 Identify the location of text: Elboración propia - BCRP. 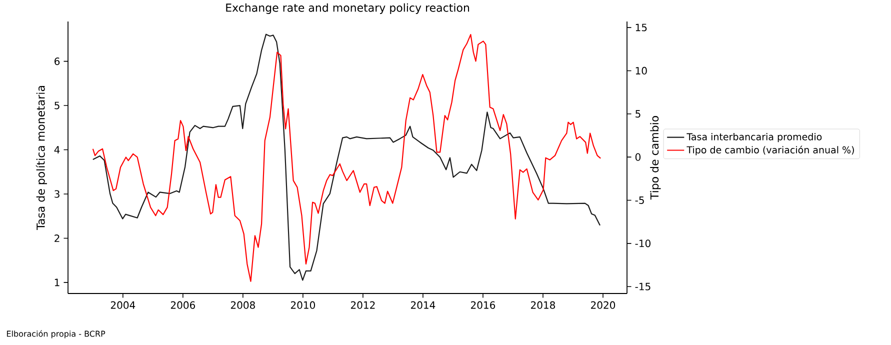
(56, 334).